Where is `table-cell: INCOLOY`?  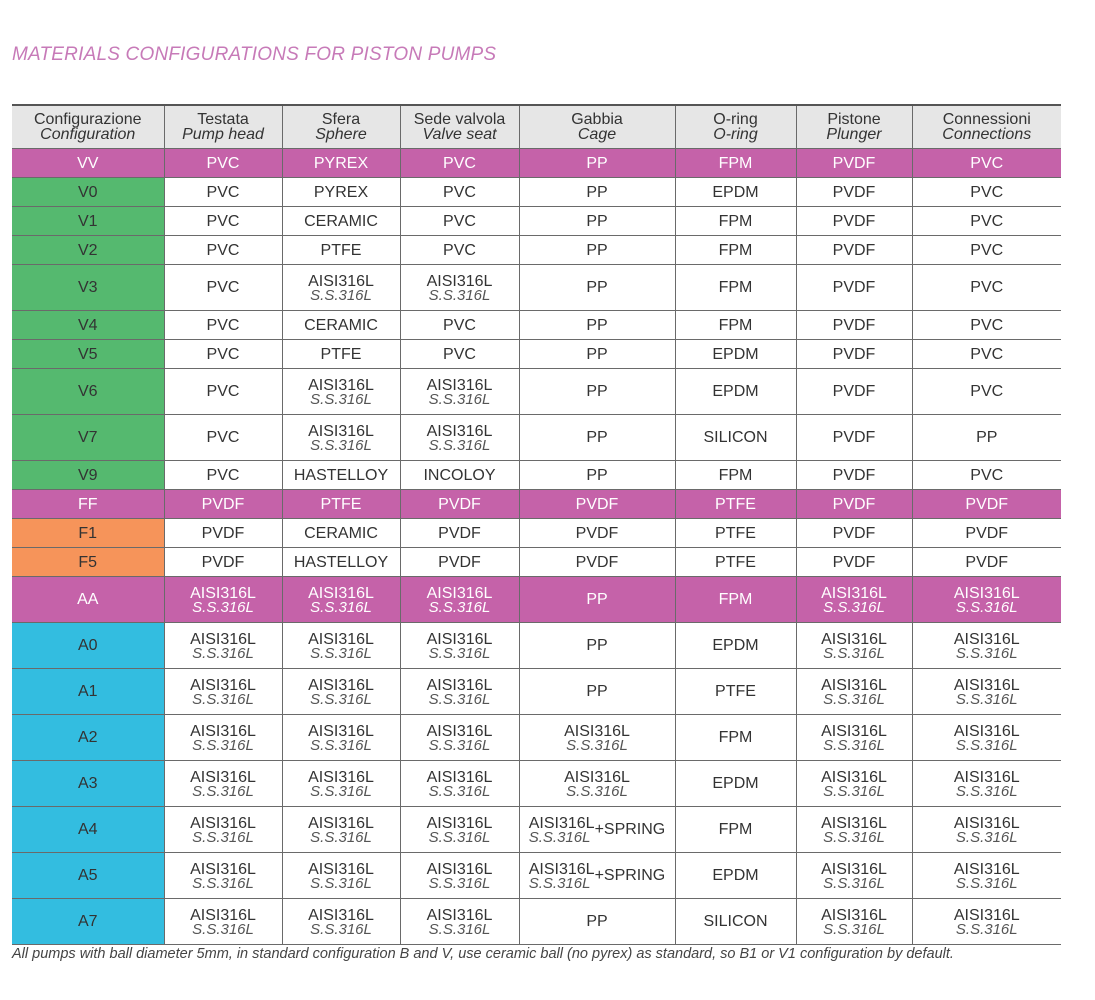 table-cell: INCOLOY is located at coordinates (460, 475).